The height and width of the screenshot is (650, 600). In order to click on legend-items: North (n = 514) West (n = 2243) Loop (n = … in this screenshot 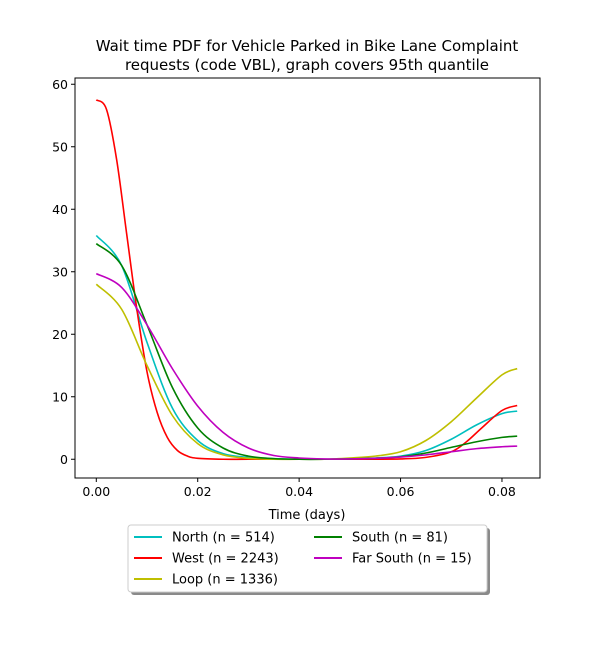, I will do `click(303, 559)`.